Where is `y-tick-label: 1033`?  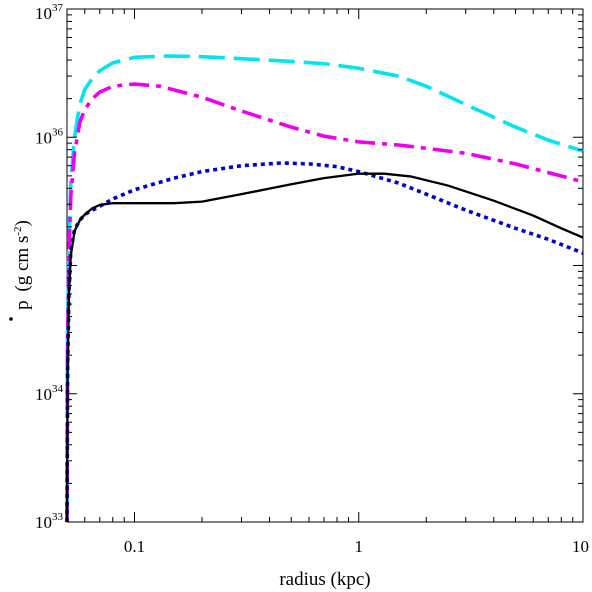
y-tick-label: 1033 is located at coordinates (49, 521).